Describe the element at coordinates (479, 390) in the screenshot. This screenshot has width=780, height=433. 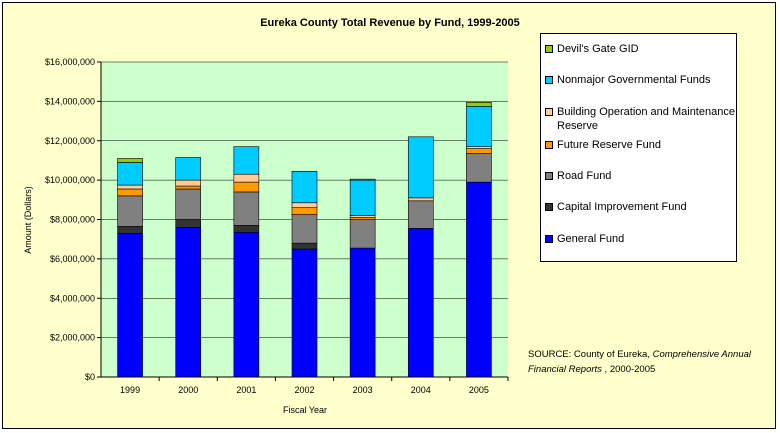
I see `x-tick-label: 2005` at that location.